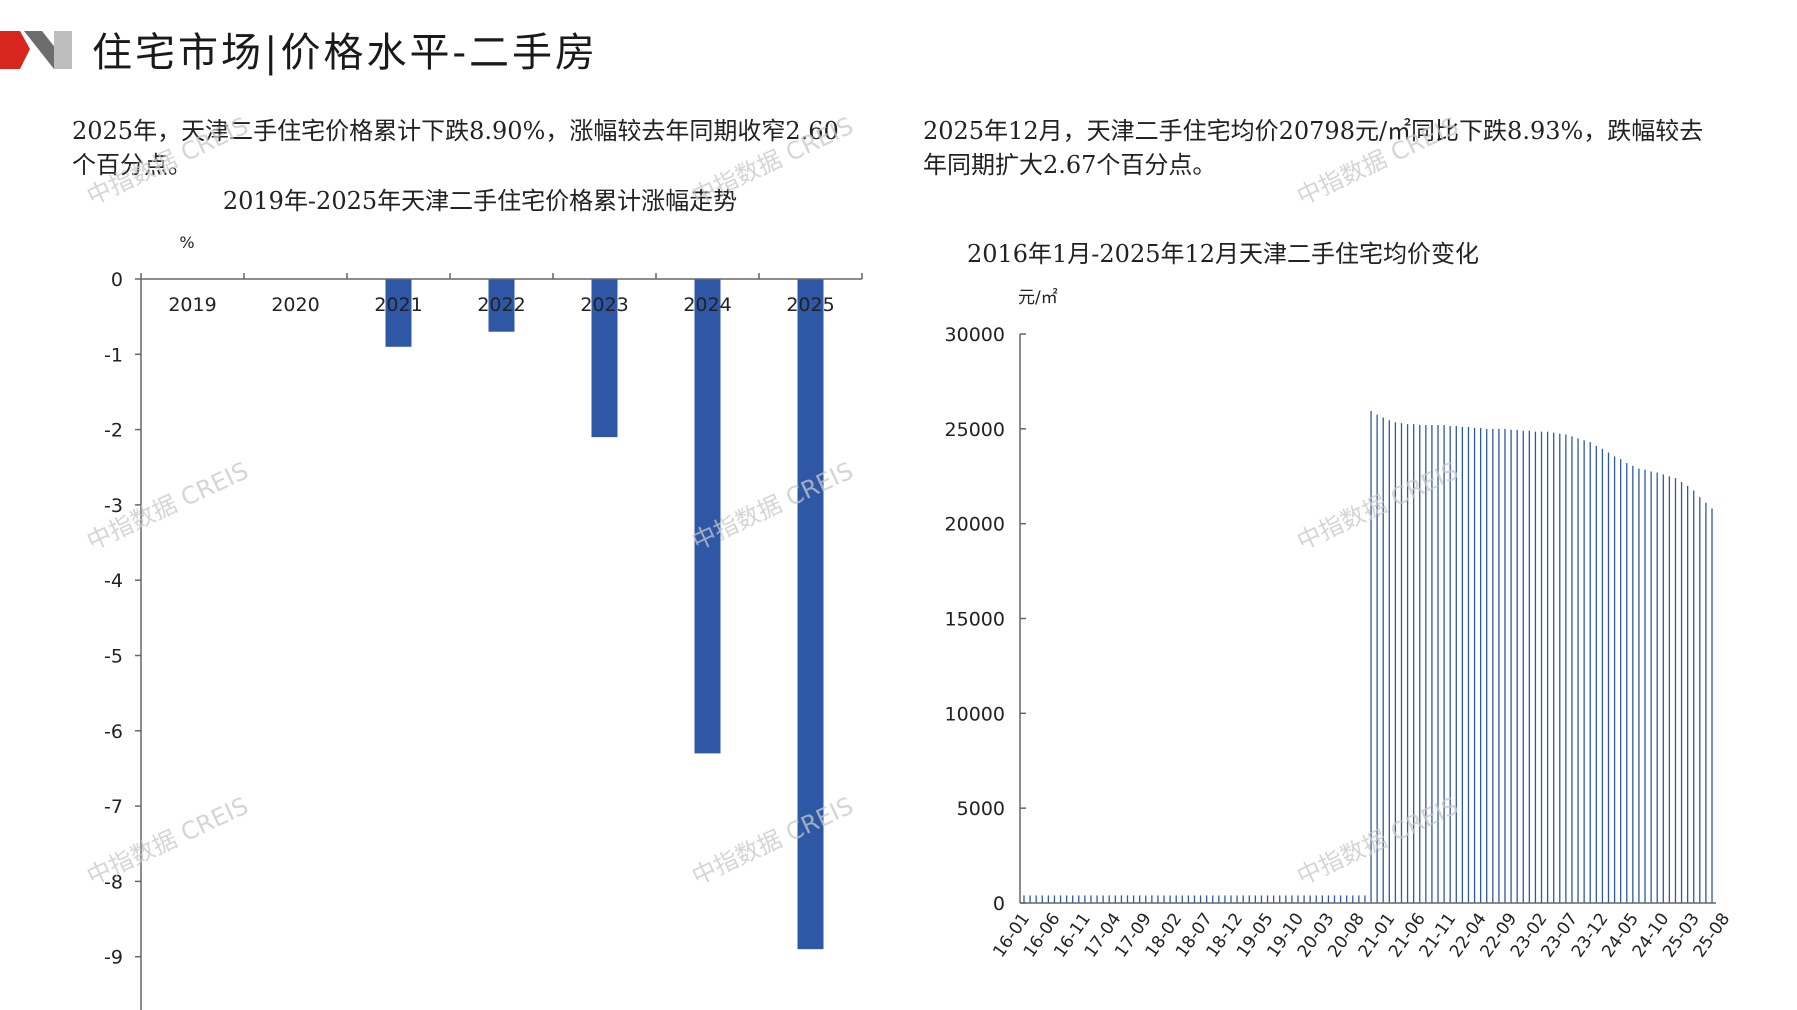 The height and width of the screenshot is (1010, 1797). I want to click on x-tick-label: 2020, so click(295, 305).